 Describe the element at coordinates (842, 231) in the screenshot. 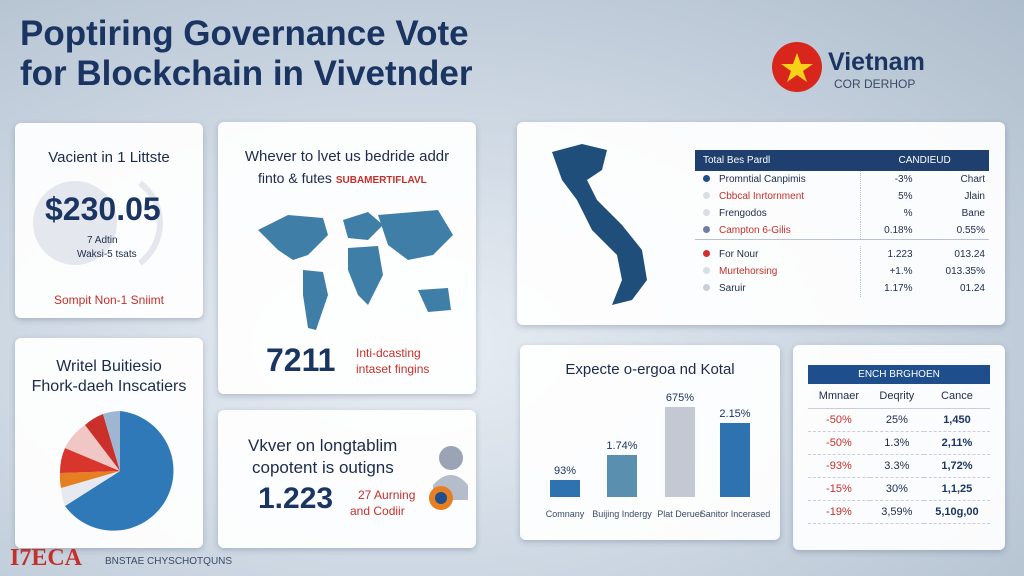

I see `row: Campton 6-Gilis 0.18% 0.55%` at that location.